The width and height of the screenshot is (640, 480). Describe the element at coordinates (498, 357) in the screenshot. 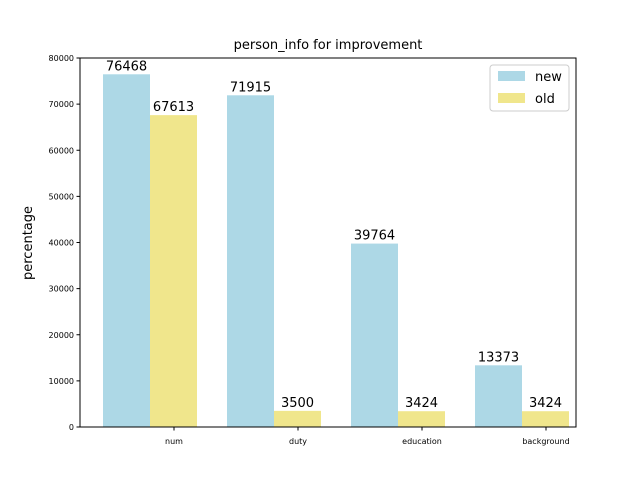

I see `data-label-new-background: 13373` at that location.